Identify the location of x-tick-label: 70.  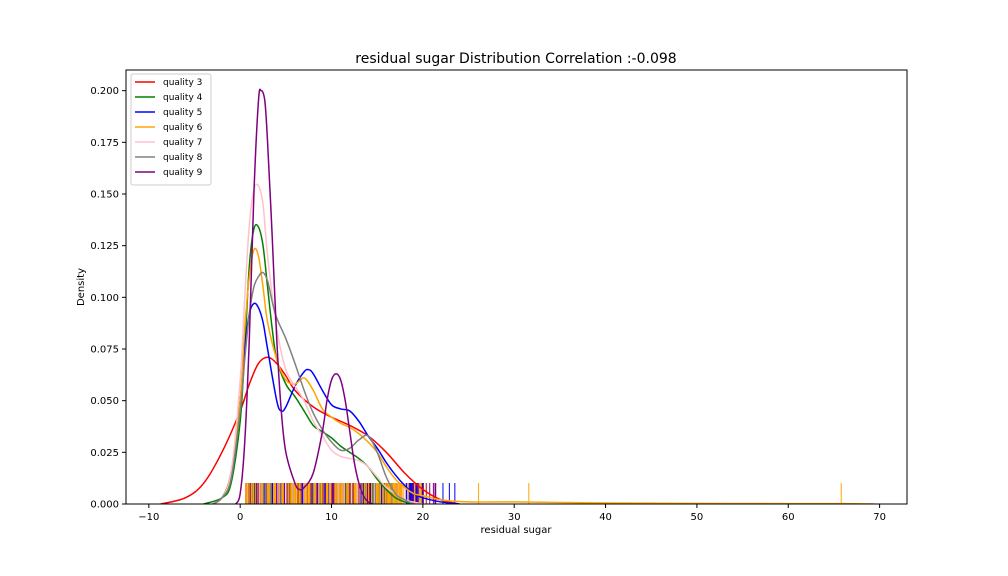
(879, 517).